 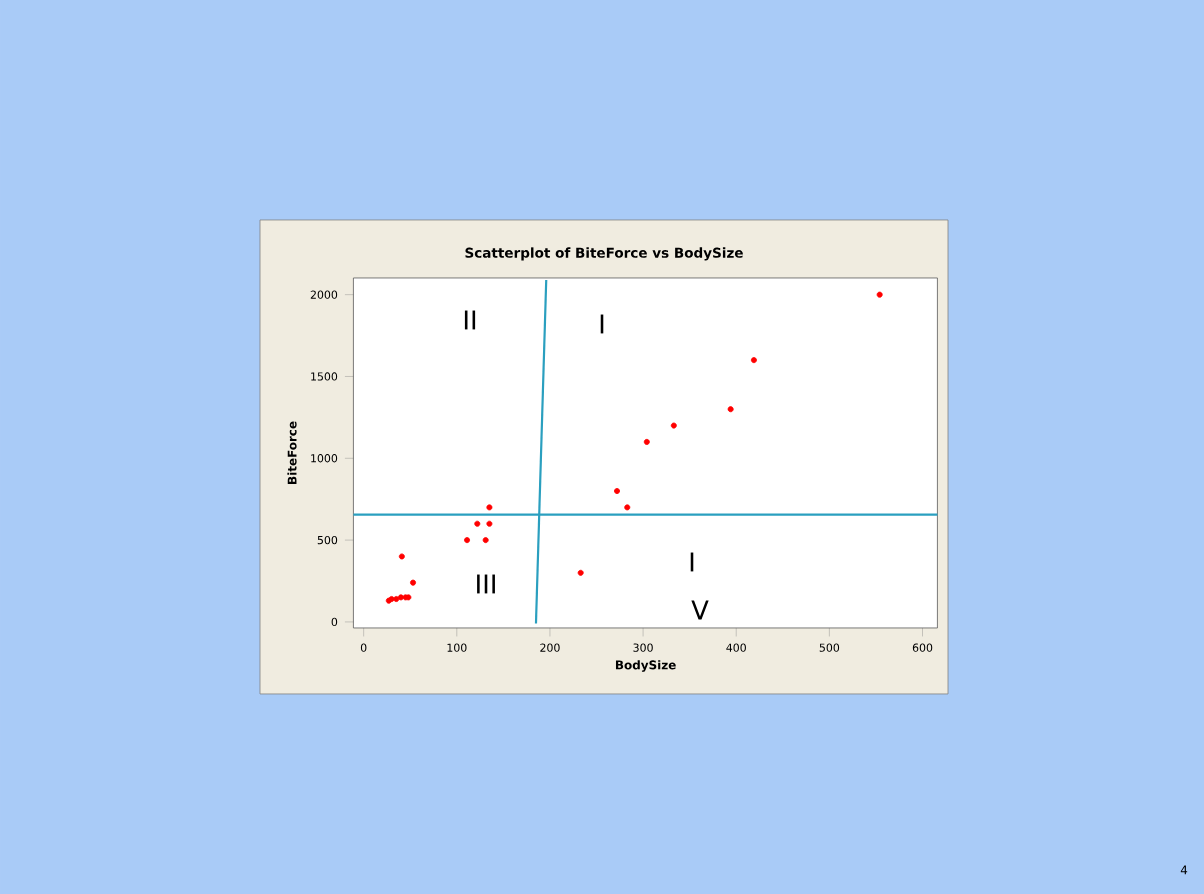 I want to click on annotation: III, so click(x=486, y=584).